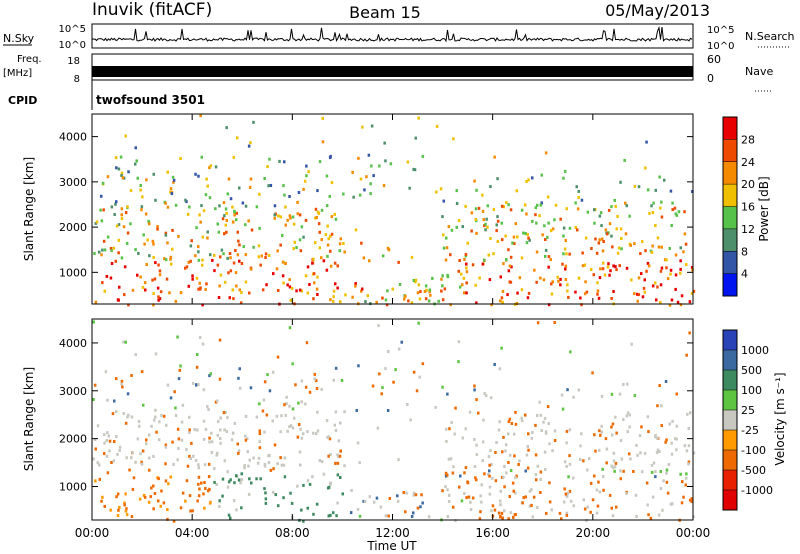  I want to click on x-tick-label: 16:00, so click(492, 533).